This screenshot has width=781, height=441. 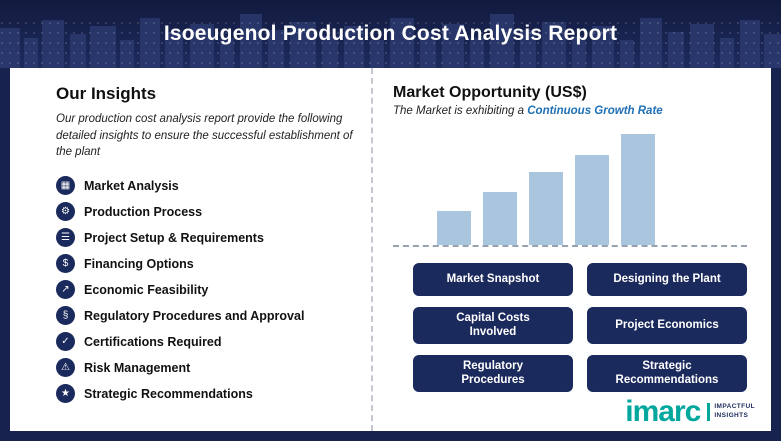 I want to click on list-item: ⚠ Risk Management, so click(x=206, y=368).